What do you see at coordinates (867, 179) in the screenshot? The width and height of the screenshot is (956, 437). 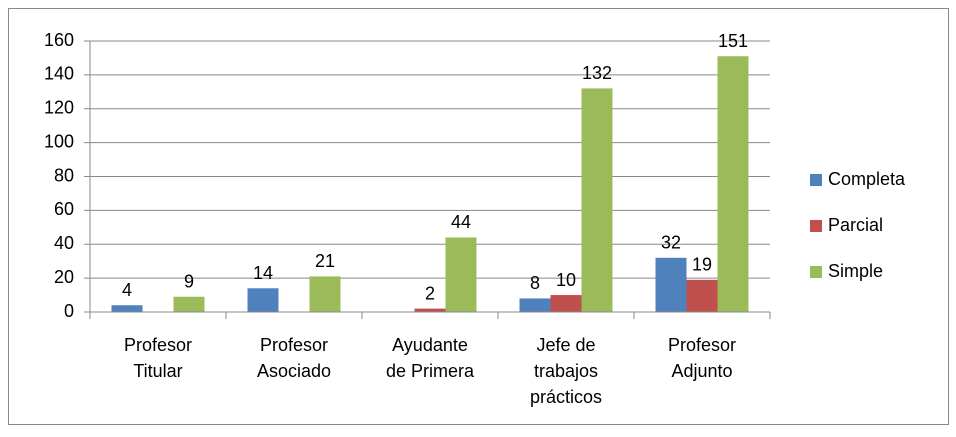 I see `legend-label: Completa` at bounding box center [867, 179].